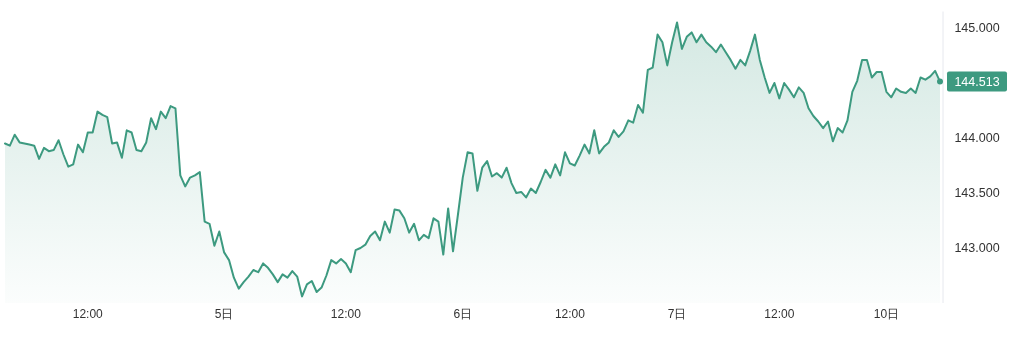  Describe the element at coordinates (977, 138) in the screenshot. I see `y-tick-label: 144.000` at that location.